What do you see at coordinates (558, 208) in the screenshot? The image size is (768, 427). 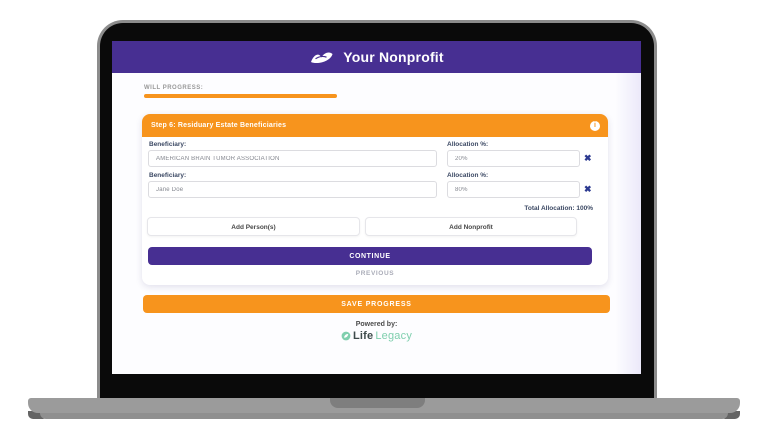 I see `total-allocation: Total Allocation: 100%` at bounding box center [558, 208].